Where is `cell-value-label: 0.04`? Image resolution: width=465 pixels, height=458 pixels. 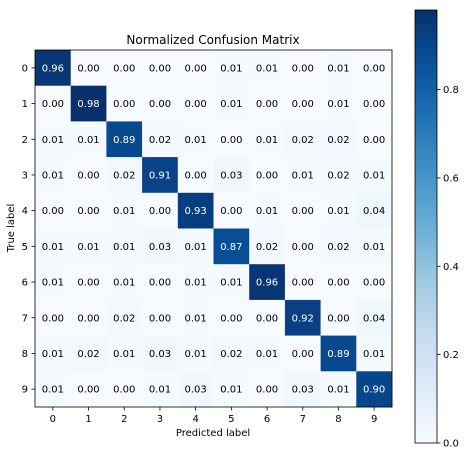
cell-value-label: 0.04 is located at coordinates (374, 211).